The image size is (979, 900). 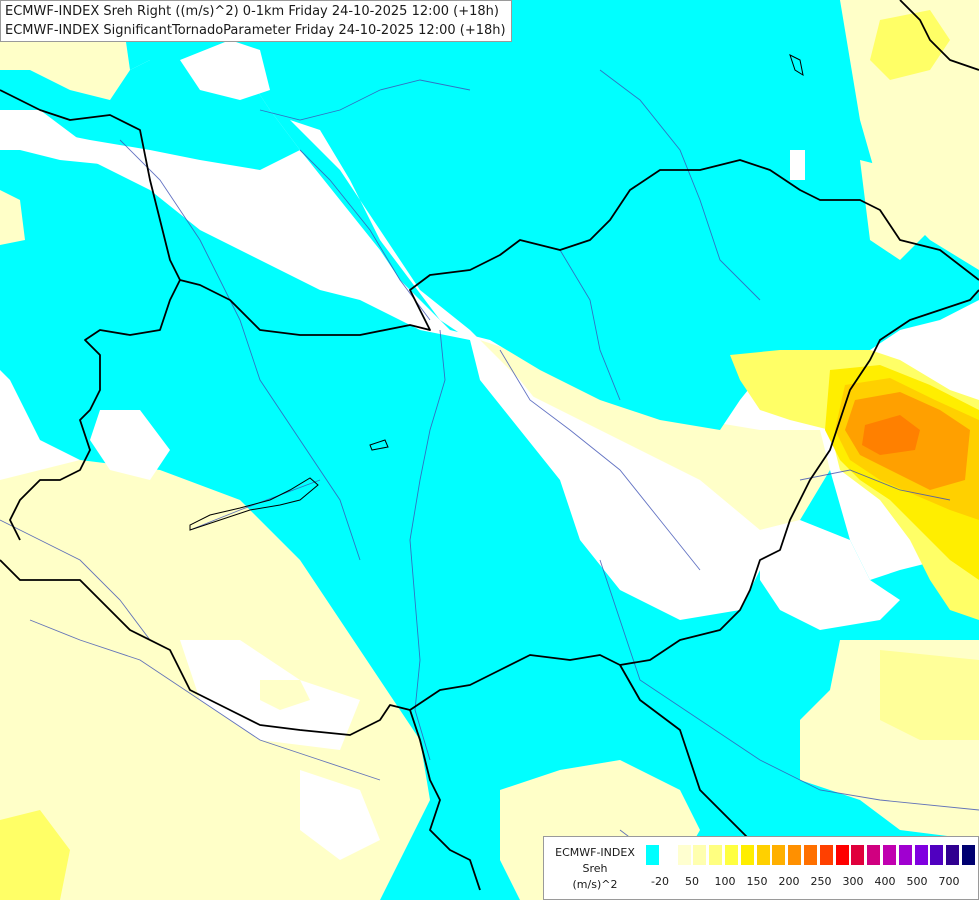 What do you see at coordinates (725, 881) in the screenshot?
I see `legend-tick-2: 100` at bounding box center [725, 881].